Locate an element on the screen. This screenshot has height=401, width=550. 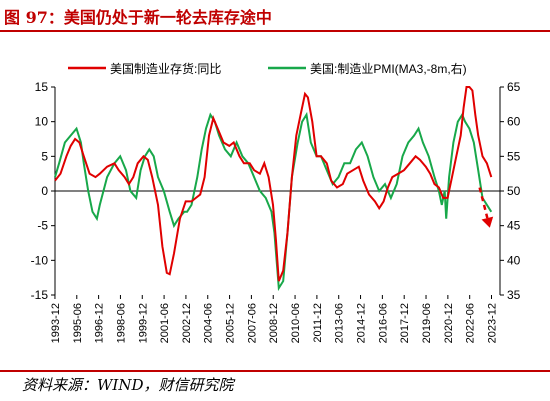
right-tick-label: 40 is located at coordinates (514, 260).